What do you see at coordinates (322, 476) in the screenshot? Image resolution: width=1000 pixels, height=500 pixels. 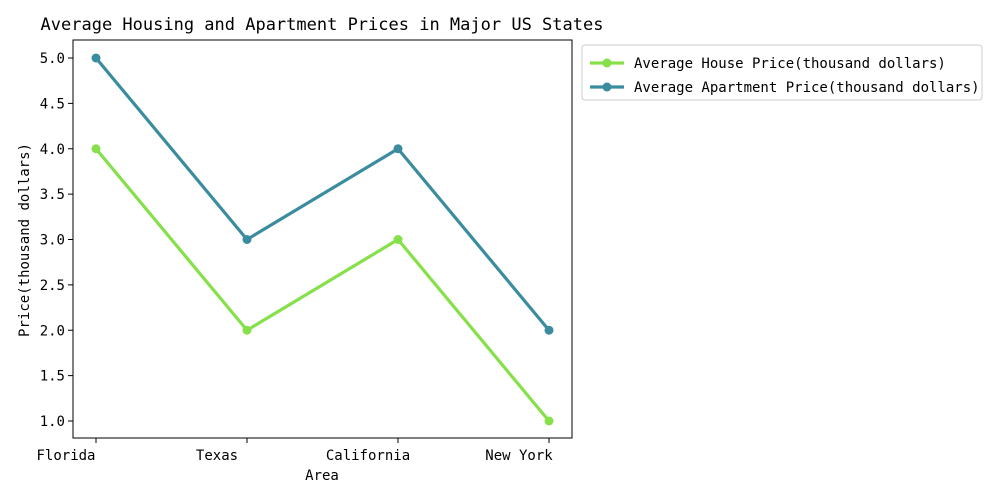 I see `x-axis-label: Area` at bounding box center [322, 476].